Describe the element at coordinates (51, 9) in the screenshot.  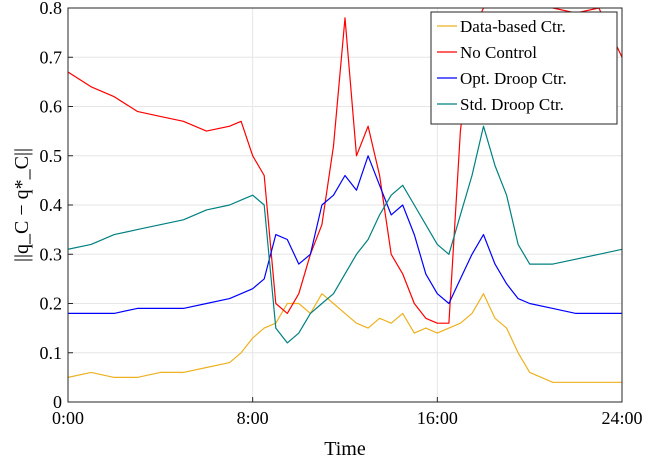
I see `y-tick-label: 0.8` at that location.